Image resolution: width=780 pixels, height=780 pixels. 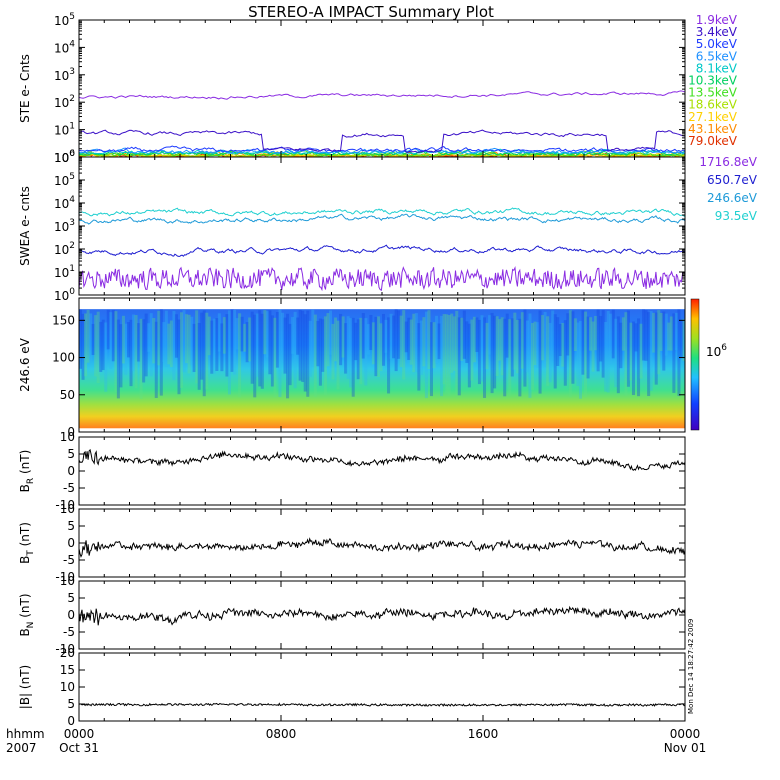 What do you see at coordinates (64, 180) in the screenshot?
I see `swea-ytick-label: 10⁵` at bounding box center [64, 180].